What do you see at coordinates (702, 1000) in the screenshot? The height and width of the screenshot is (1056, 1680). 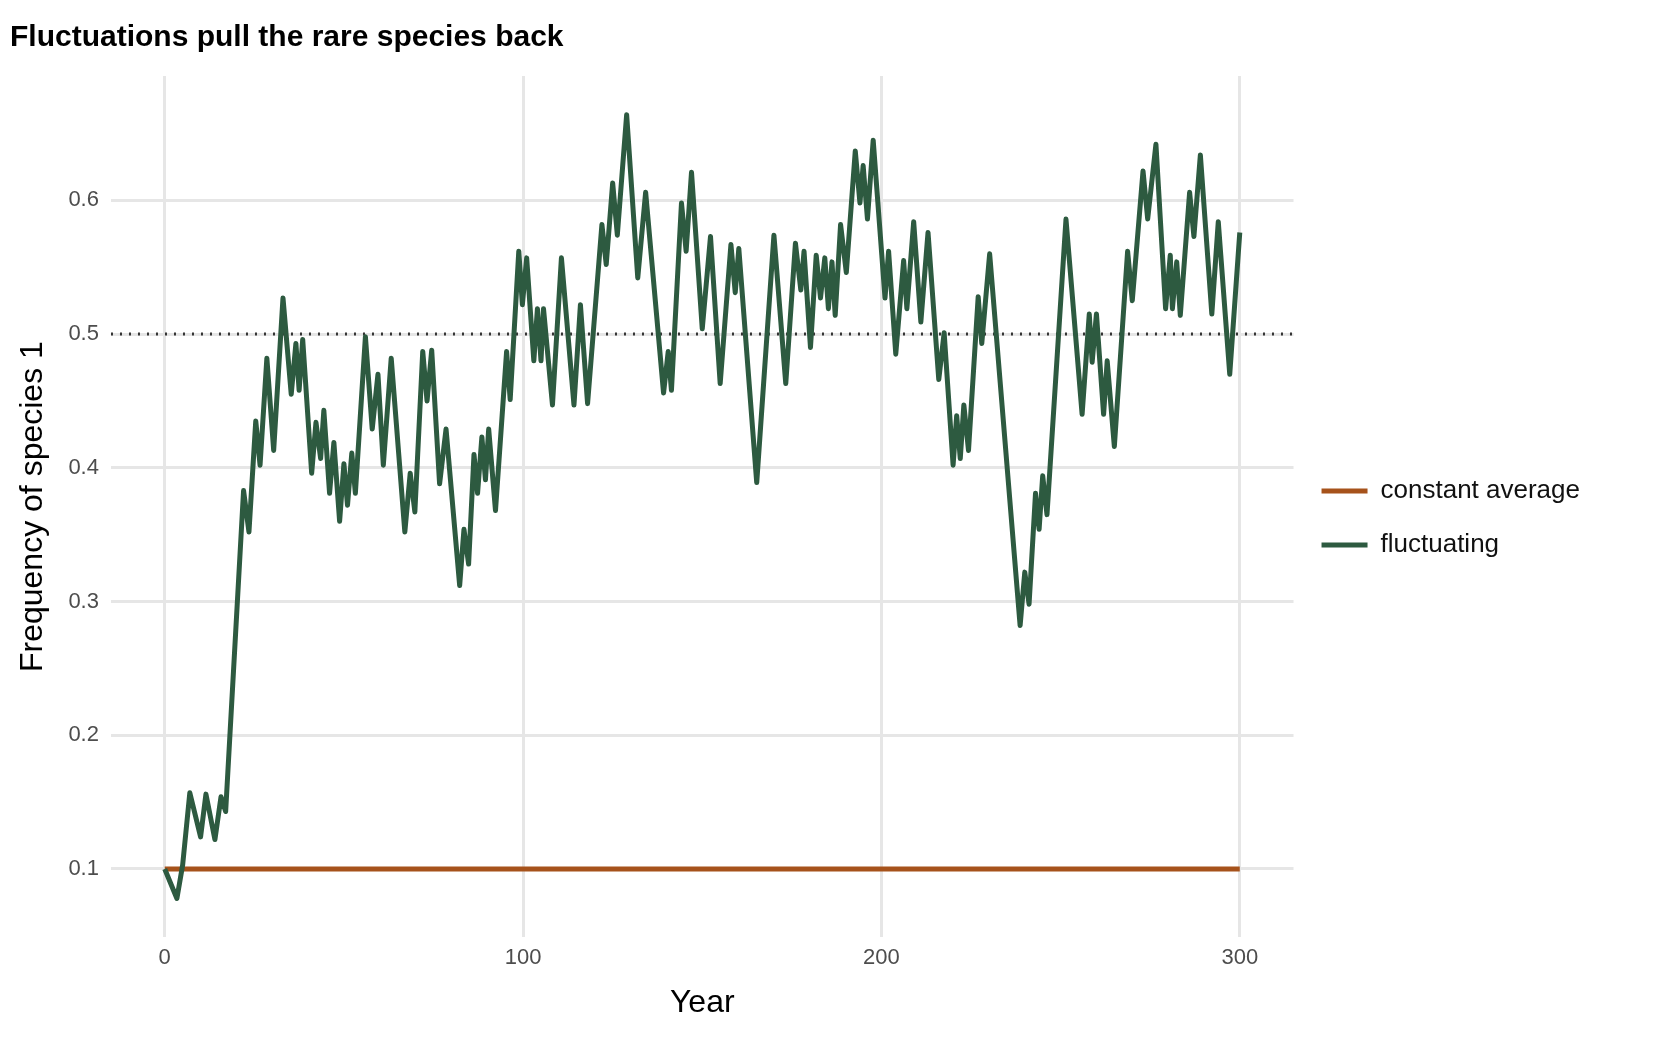 I see `x-axis-title: Year` at bounding box center [702, 1000].